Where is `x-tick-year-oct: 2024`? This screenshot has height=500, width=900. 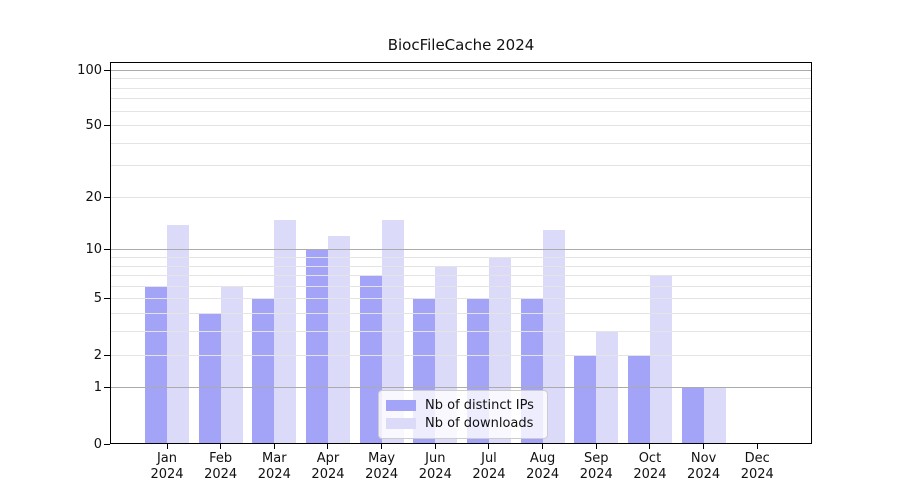
x-tick-year-oct: 2024 is located at coordinates (650, 474).